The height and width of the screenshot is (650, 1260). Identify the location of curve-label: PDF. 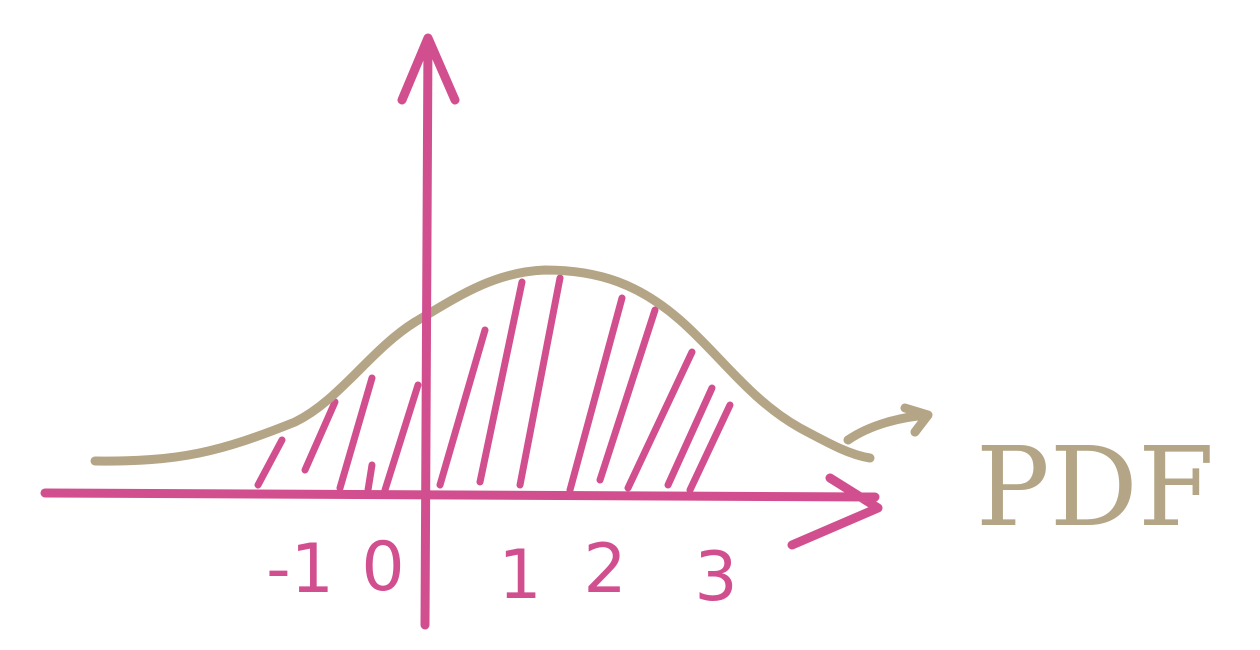
(1095, 487).